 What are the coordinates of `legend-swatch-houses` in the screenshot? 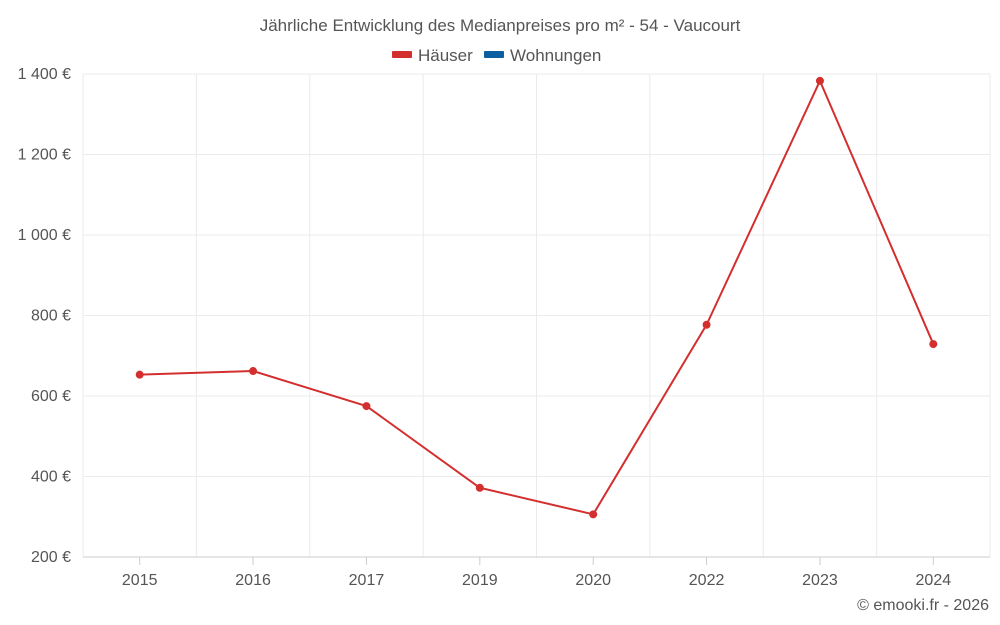 It's located at (402, 54).